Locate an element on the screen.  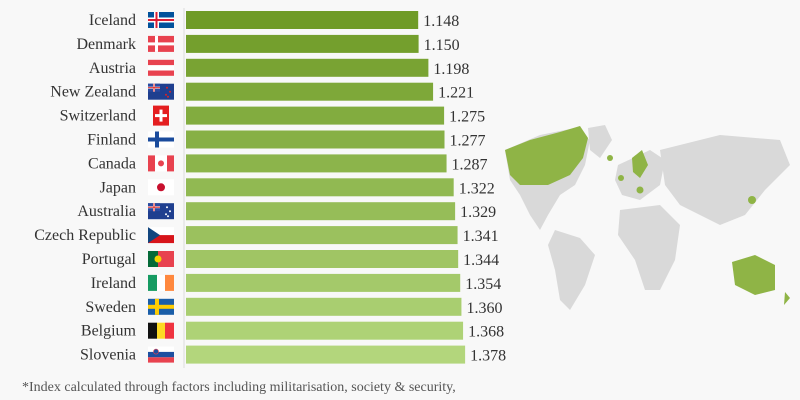
map-africa is located at coordinates (649, 247).